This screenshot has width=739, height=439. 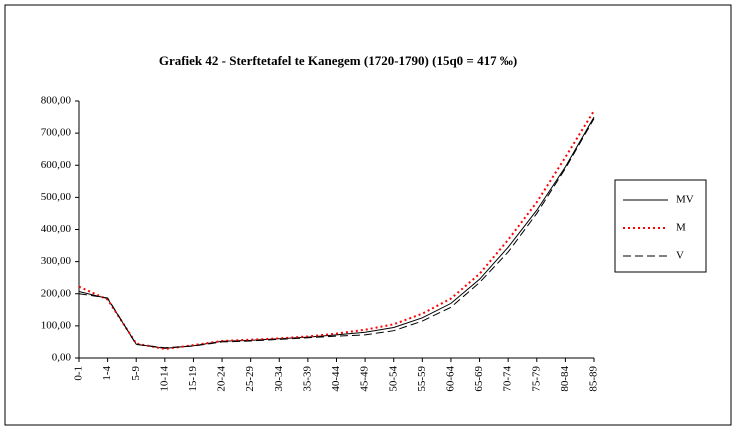 What do you see at coordinates (450, 379) in the screenshot?
I see `x-tick-label: 60-64` at bounding box center [450, 379].